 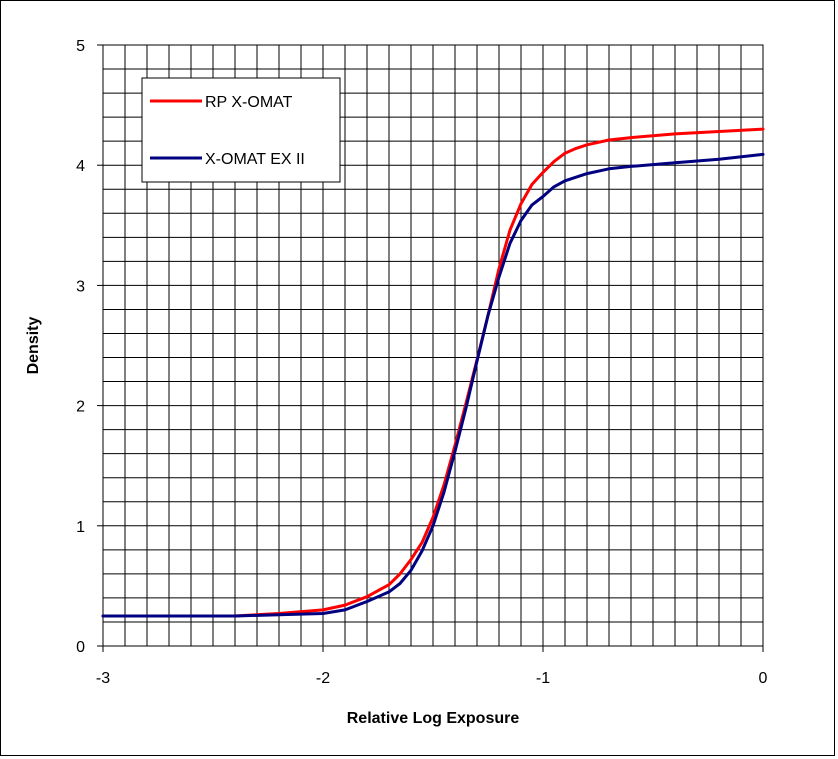 What do you see at coordinates (80, 286) in the screenshot?
I see `y-tick-label: 3` at bounding box center [80, 286].